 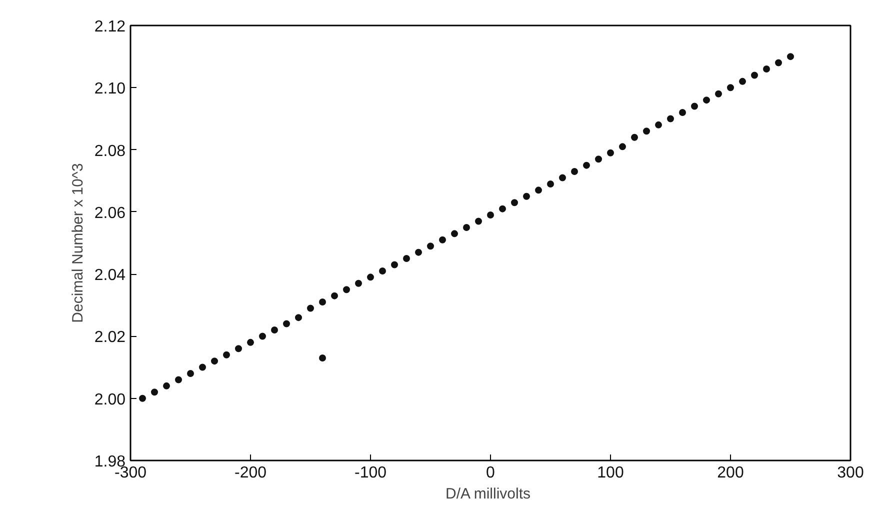 I want to click on x-tick-label: 300, so click(x=850, y=473).